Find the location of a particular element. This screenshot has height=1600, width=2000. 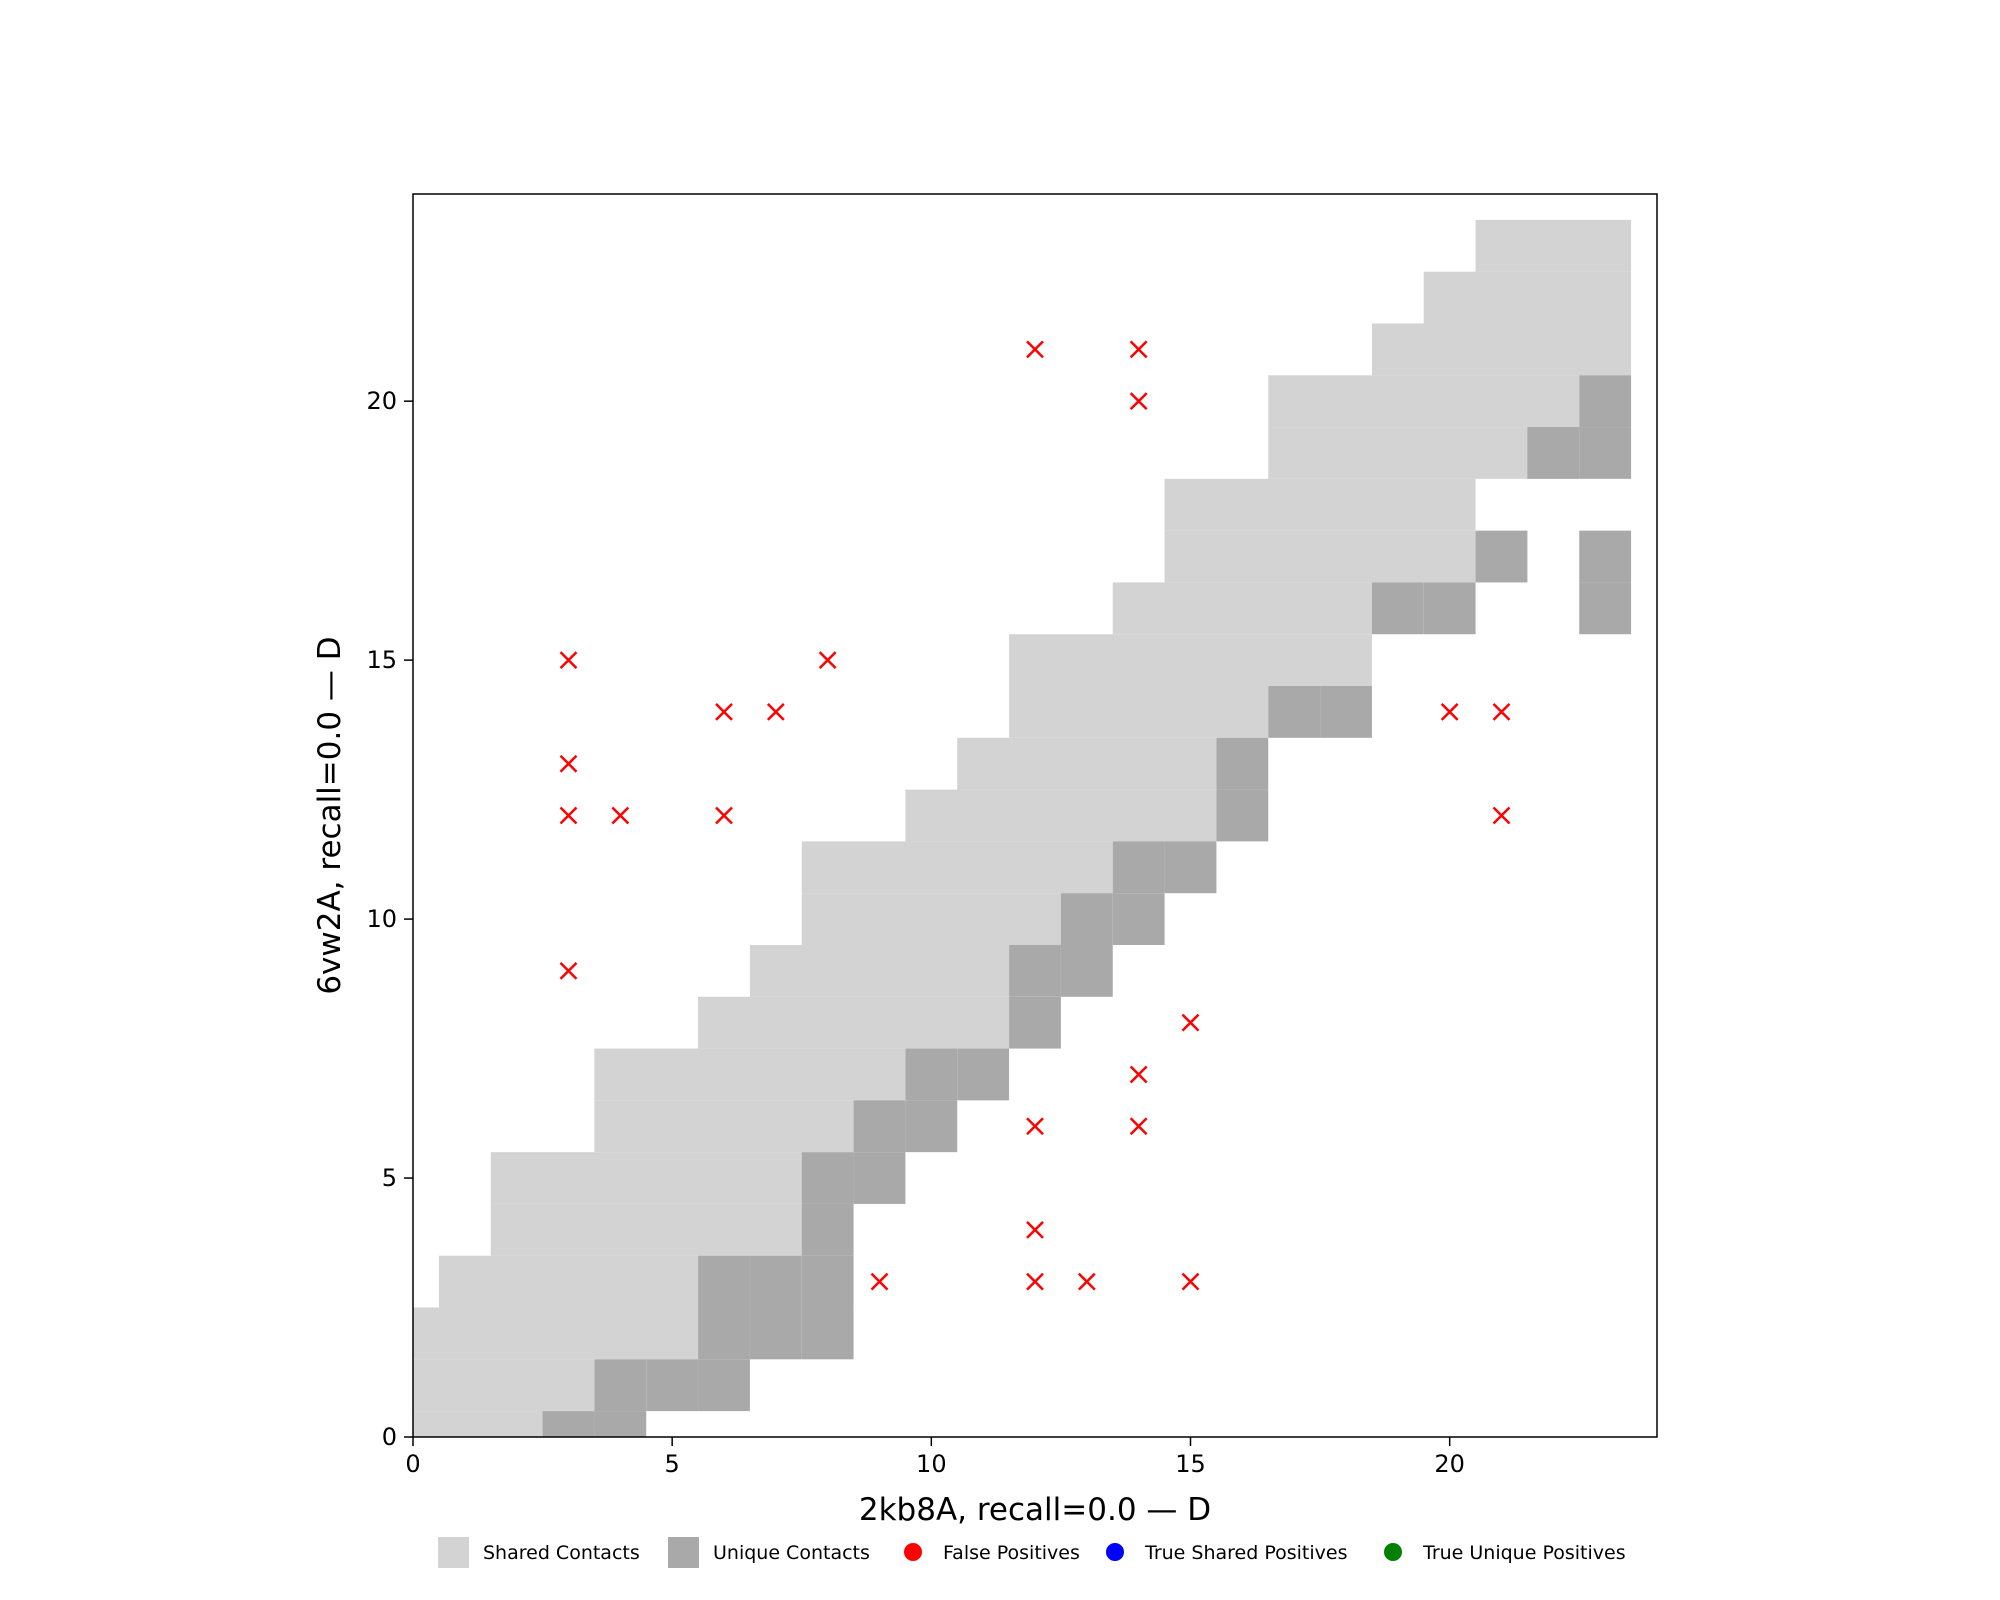

y-tick-label: 10 is located at coordinates (381, 919).